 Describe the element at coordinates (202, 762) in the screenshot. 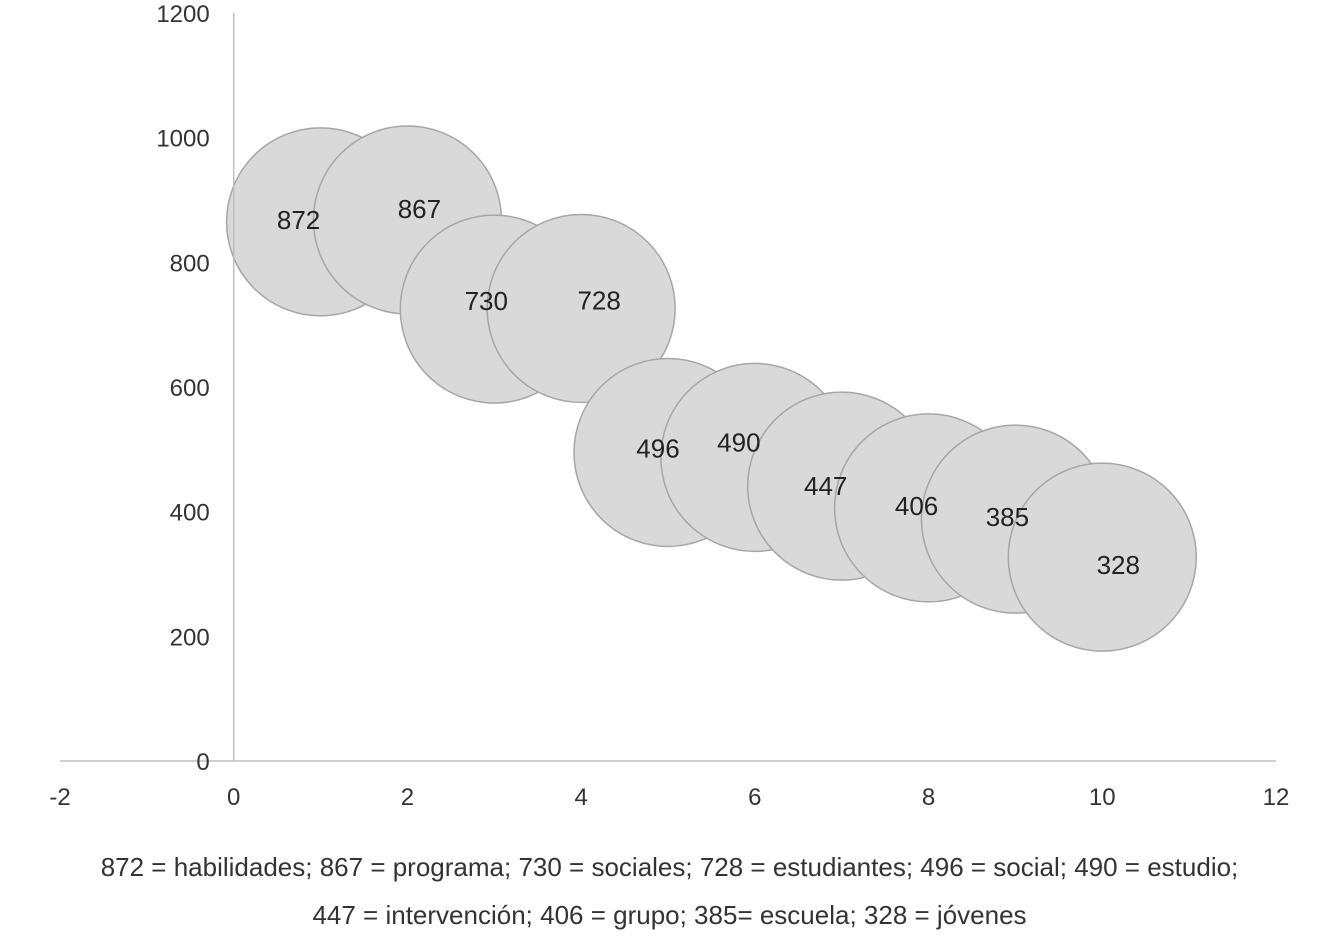

I see `y-tick-label: 0` at that location.